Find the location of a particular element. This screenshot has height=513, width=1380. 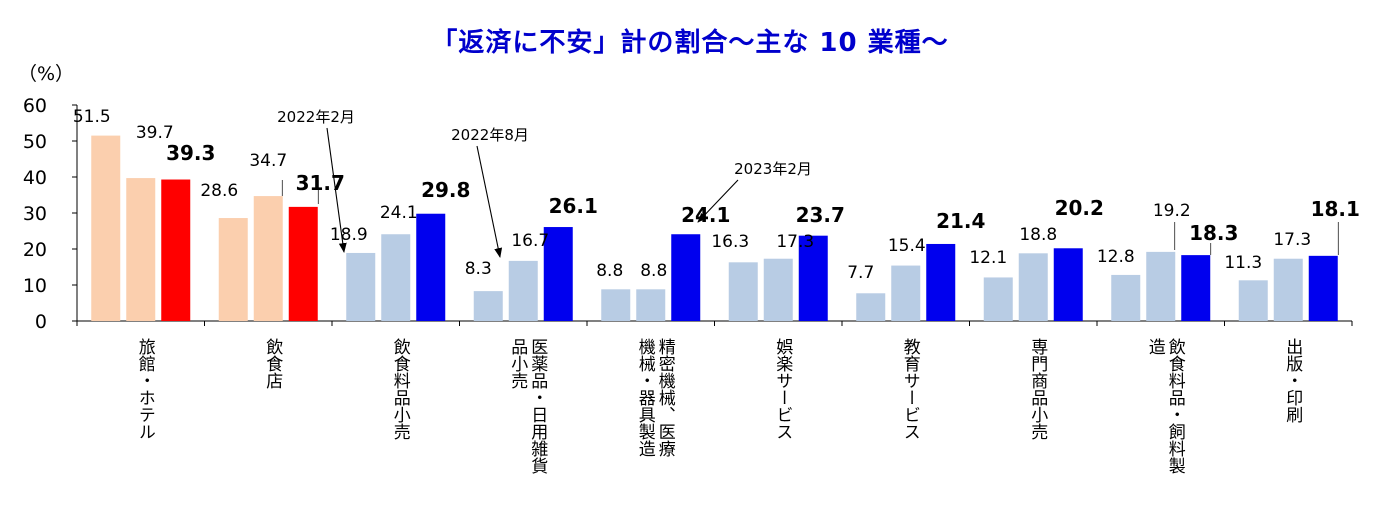

data-label: 11.3 is located at coordinates (1243, 263).